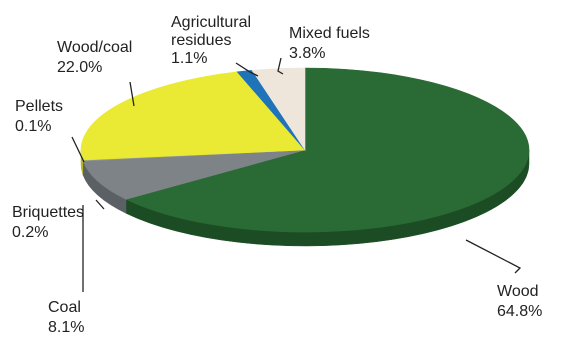  Describe the element at coordinates (280, 66) in the screenshot. I see `leader-line-mixed-fuels` at that location.